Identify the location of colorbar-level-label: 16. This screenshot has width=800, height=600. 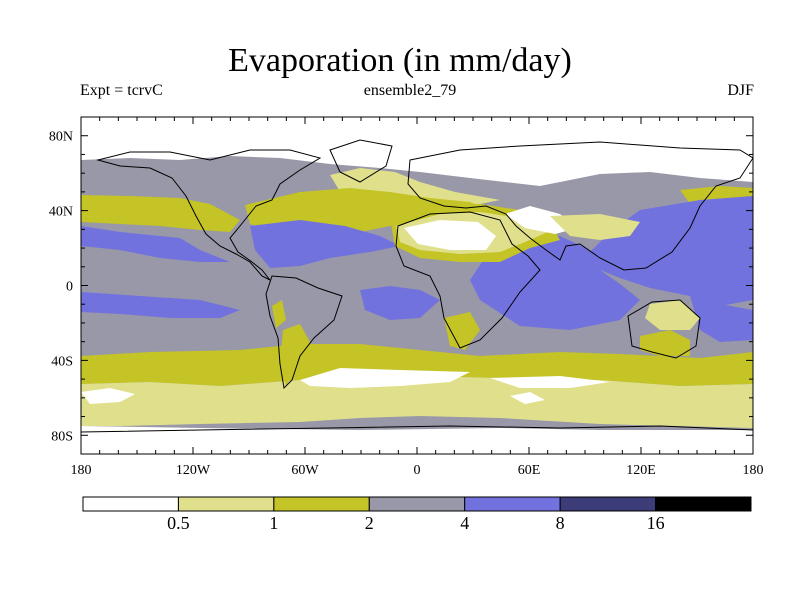
(656, 523).